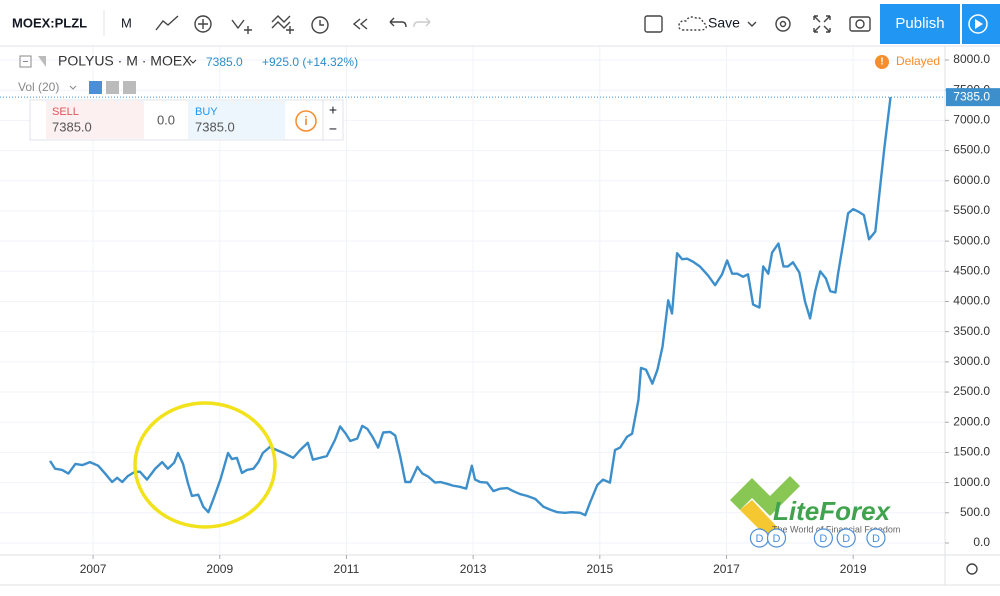 The width and height of the screenshot is (1000, 596). I want to click on legend-symbol: POLYUS · M · MOEX, so click(125, 61).